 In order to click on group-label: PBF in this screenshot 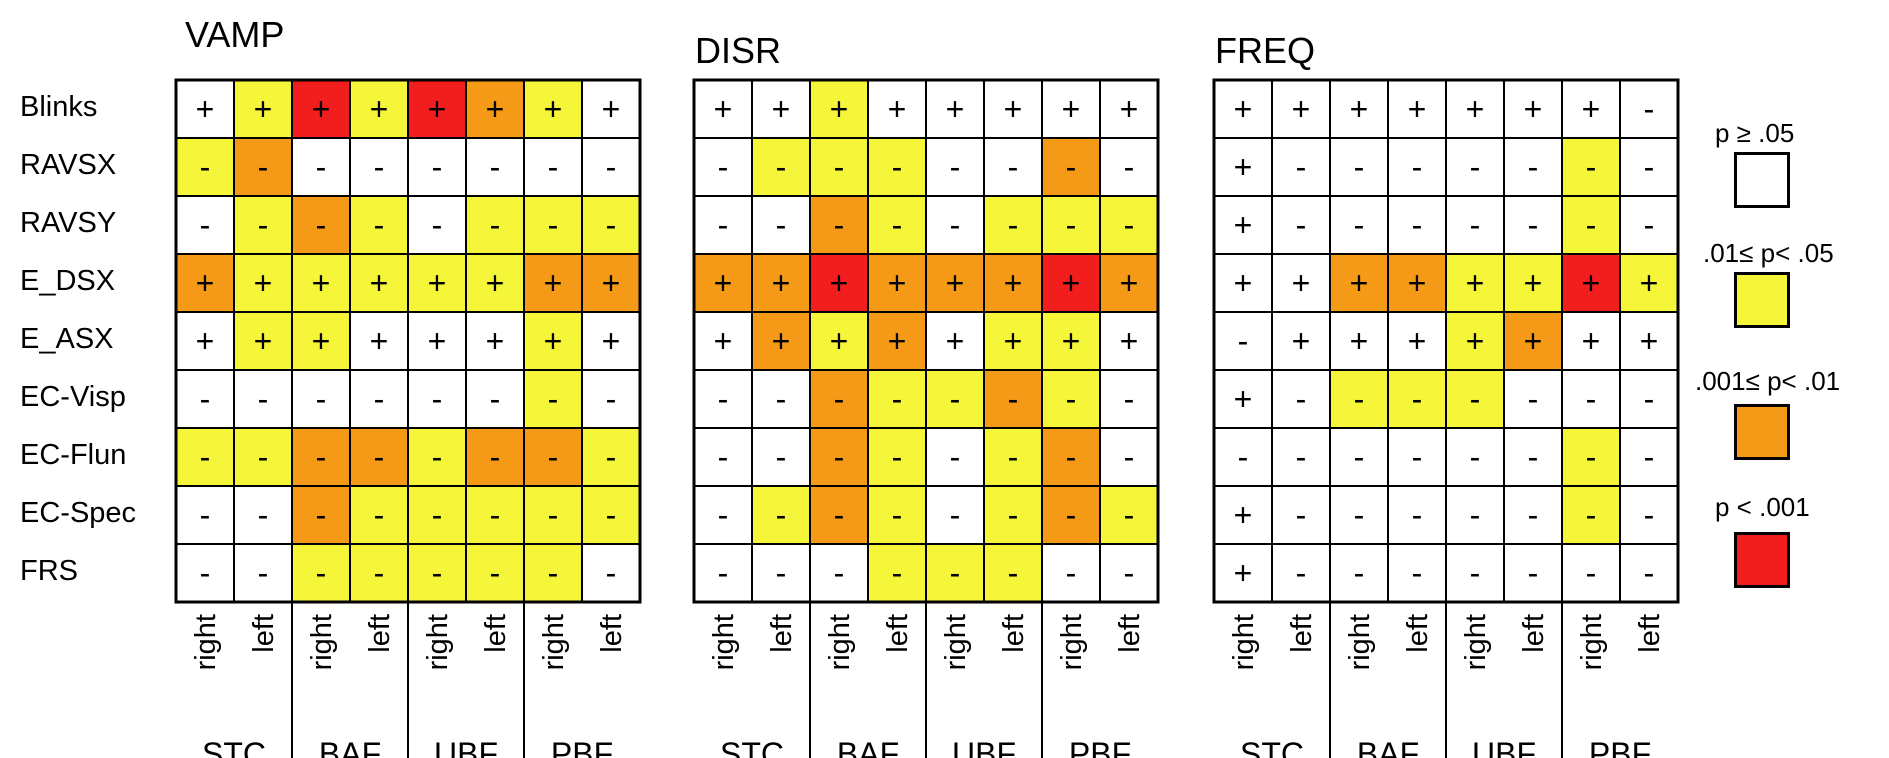, I will do `click(1100, 747)`.